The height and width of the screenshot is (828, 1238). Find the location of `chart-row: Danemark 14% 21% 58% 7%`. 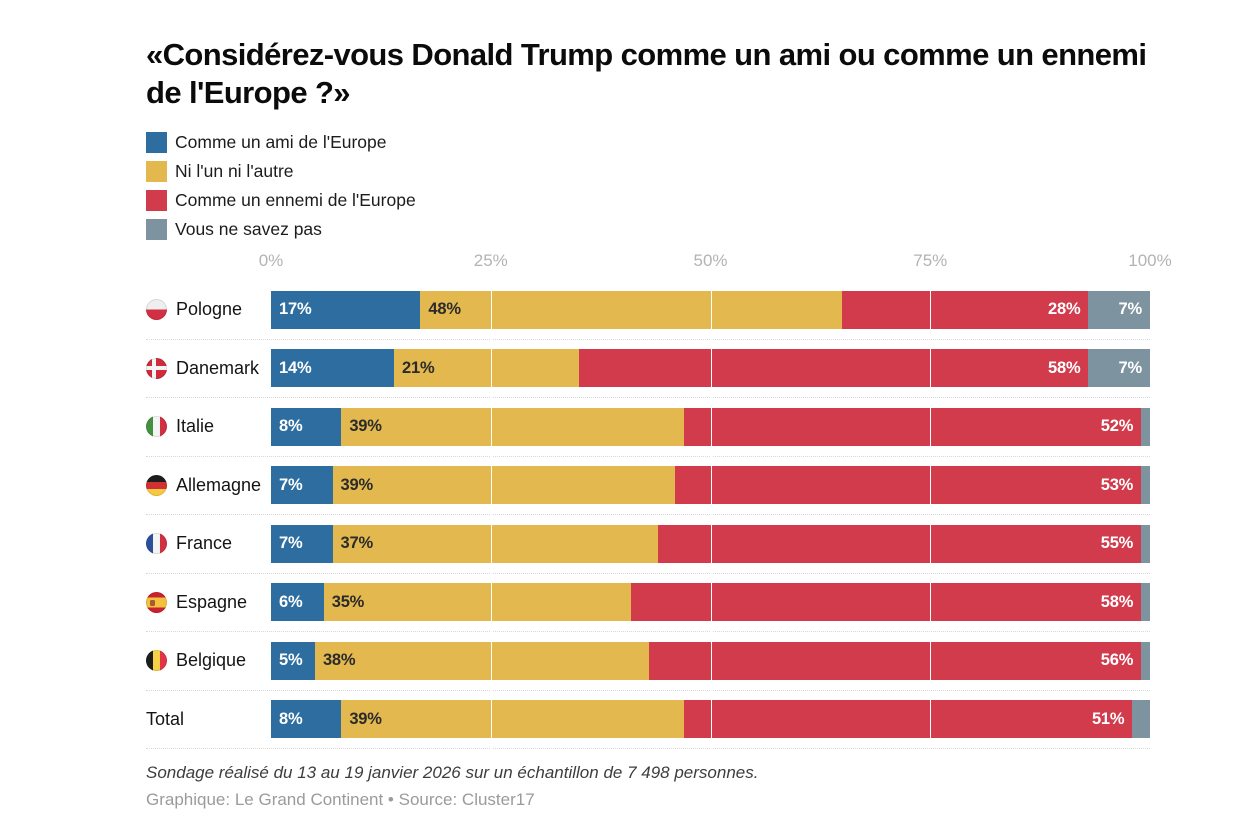

chart-row: Danemark 14% 21% 58% 7% is located at coordinates (648, 369).